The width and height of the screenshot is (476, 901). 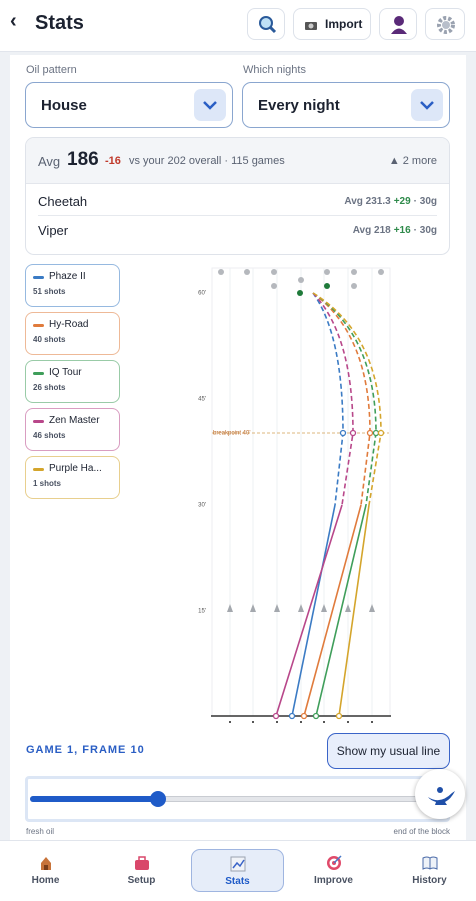 I want to click on ball-games: · 30g, so click(x=425, y=201).